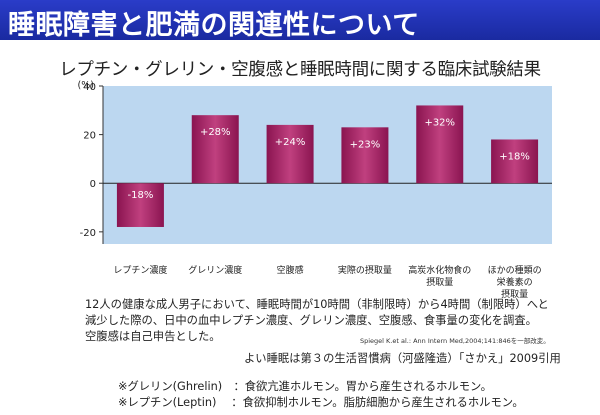 This screenshot has height=415, width=600. Describe the element at coordinates (140, 195) in the screenshot. I see `data-label: -18%` at that location.